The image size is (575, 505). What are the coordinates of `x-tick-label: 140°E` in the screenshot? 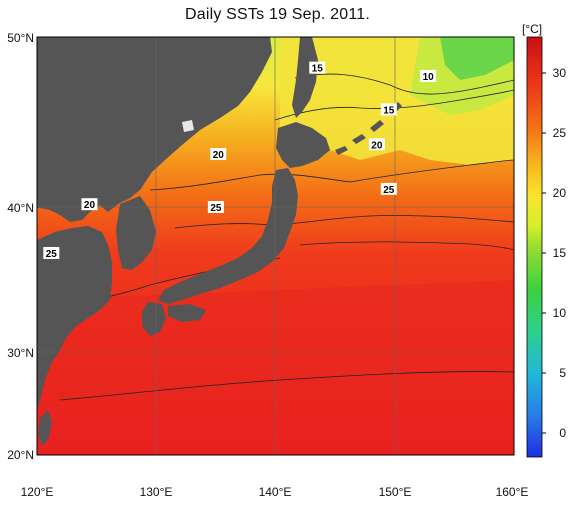 It's located at (275, 492).